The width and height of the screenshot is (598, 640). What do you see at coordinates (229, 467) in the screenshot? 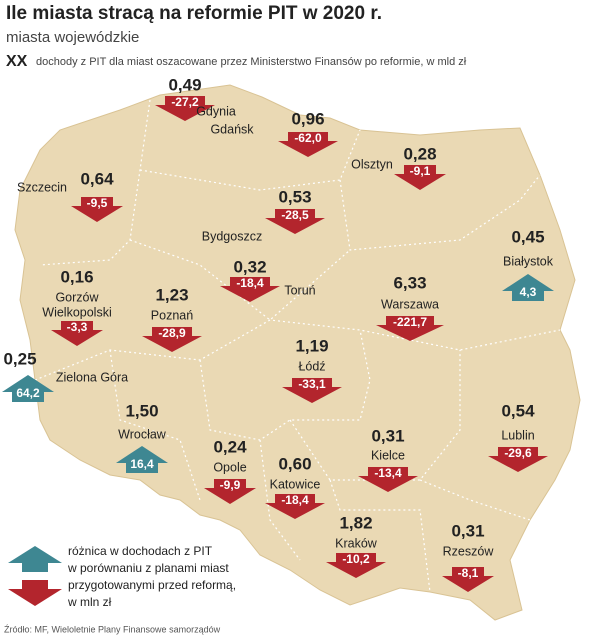
I see `city-name: Opole` at bounding box center [229, 467].